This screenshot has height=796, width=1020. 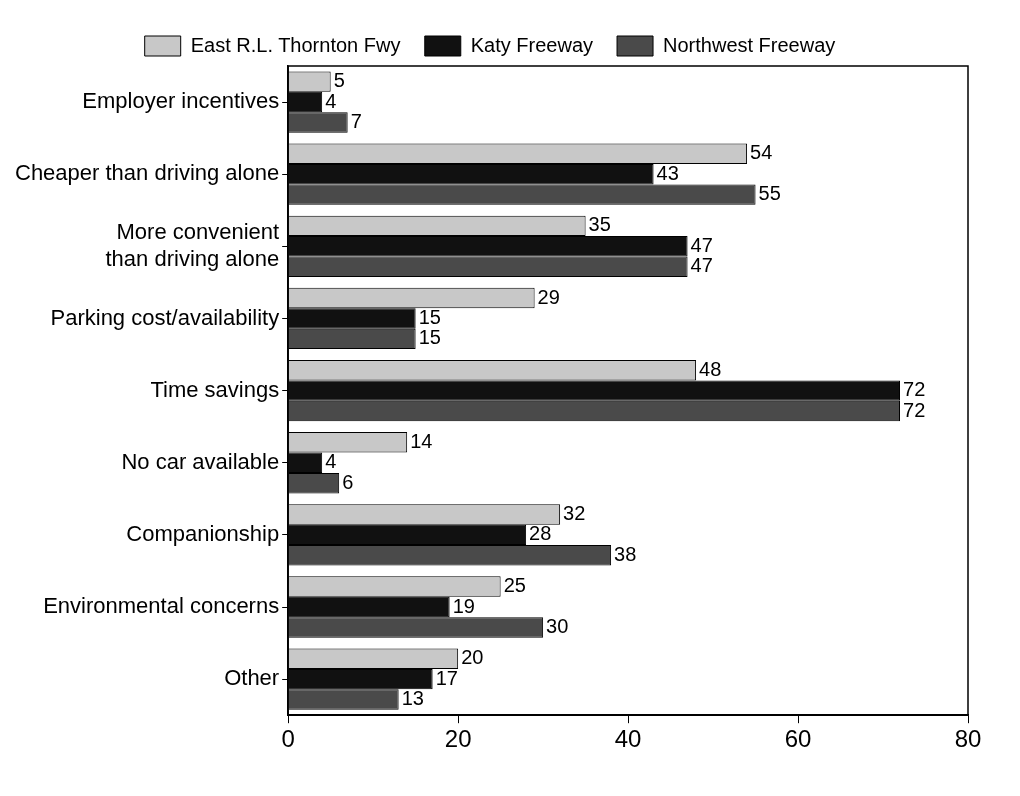 What do you see at coordinates (625, 553) in the screenshot?
I see `data-label: 38` at bounding box center [625, 553].